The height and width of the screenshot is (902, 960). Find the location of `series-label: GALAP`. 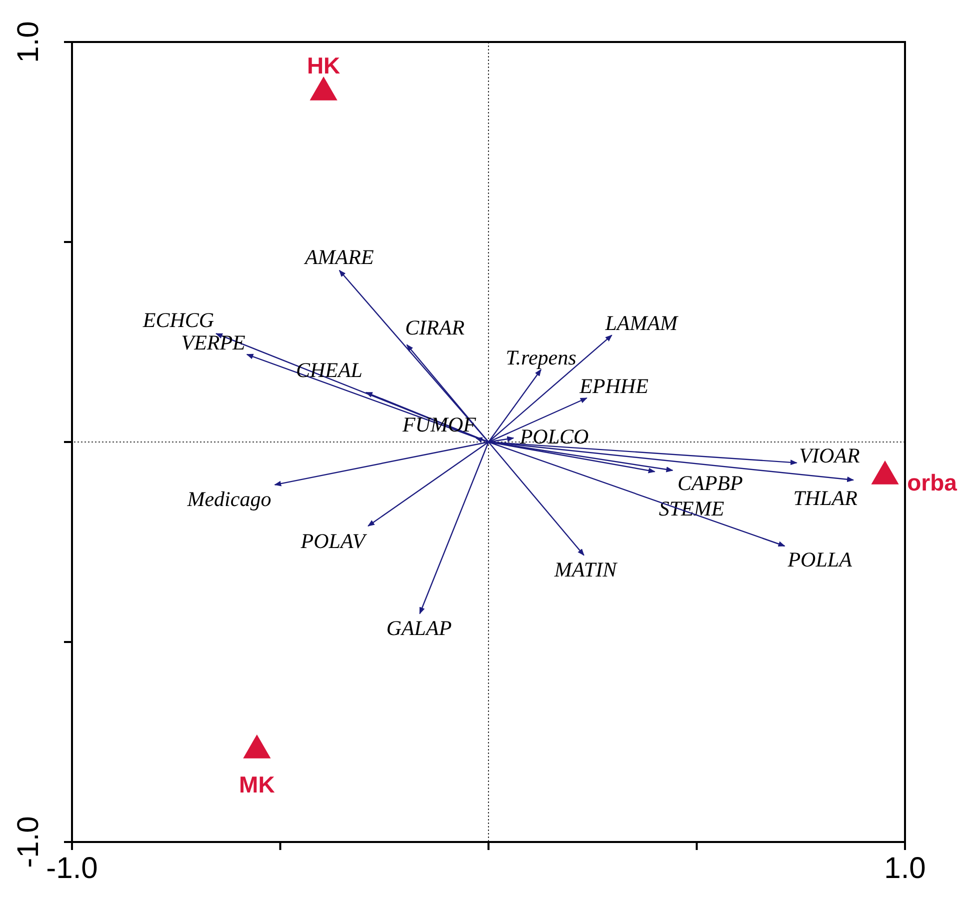

series-label: GALAP is located at coordinates (419, 628).